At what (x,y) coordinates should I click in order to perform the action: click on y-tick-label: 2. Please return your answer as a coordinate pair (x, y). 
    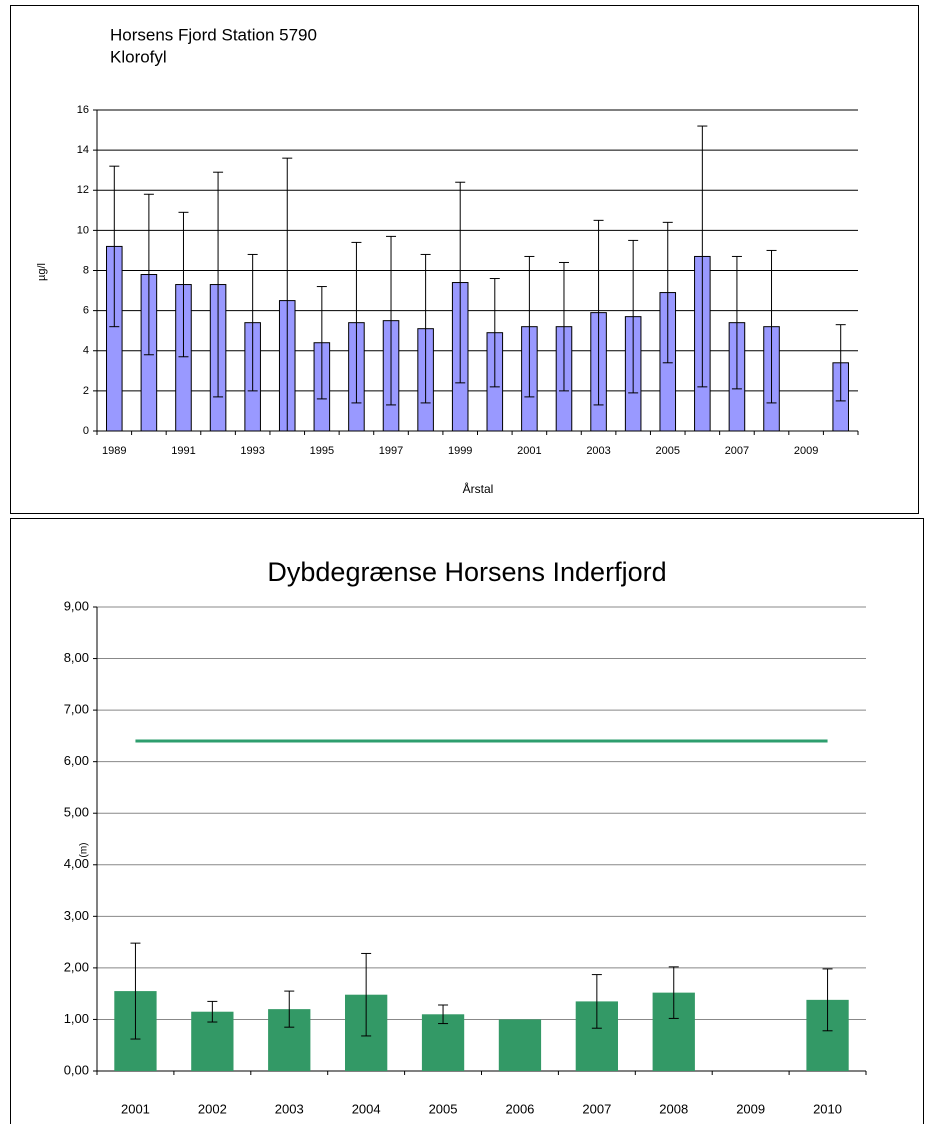
    Looking at the image, I should click on (86, 391).